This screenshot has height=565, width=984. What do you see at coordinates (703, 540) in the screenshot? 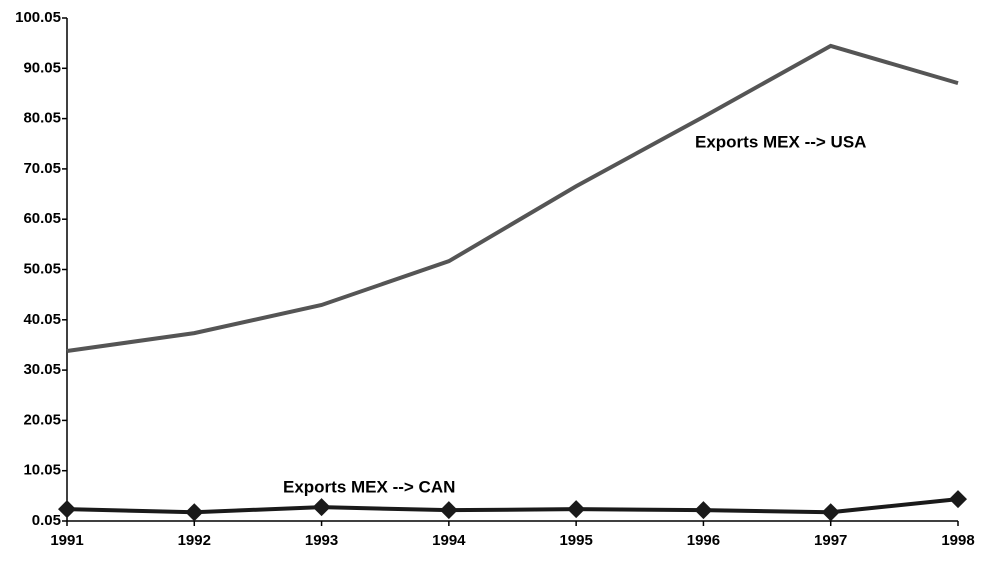
I see `x-tick-label: 1996` at bounding box center [703, 540].